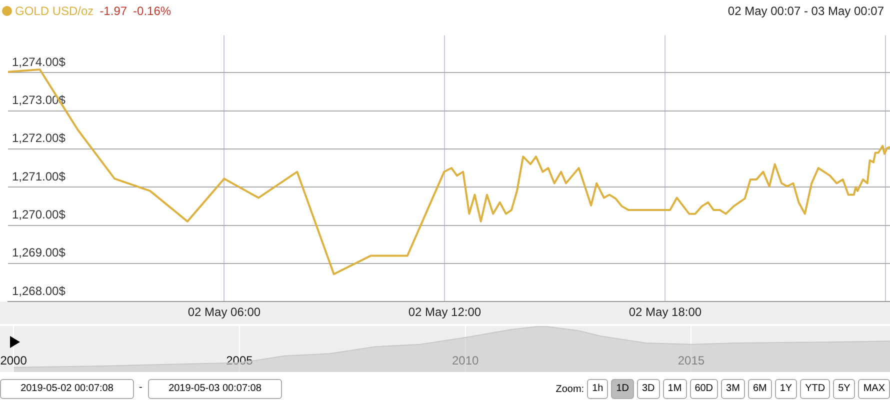  What do you see at coordinates (54, 11) in the screenshot?
I see `legend-label: GOLD USD/oz` at bounding box center [54, 11].